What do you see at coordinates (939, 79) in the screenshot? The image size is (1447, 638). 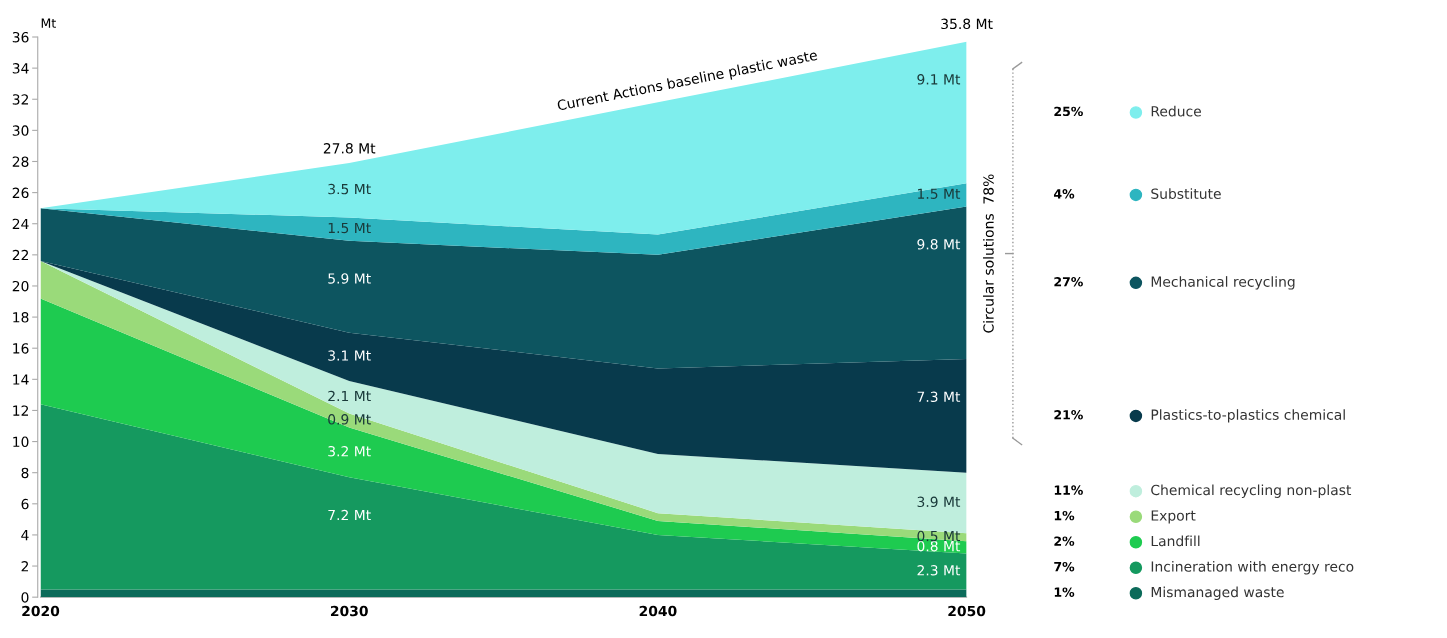 I see `data-label: 9.1 Mt` at bounding box center [939, 79].